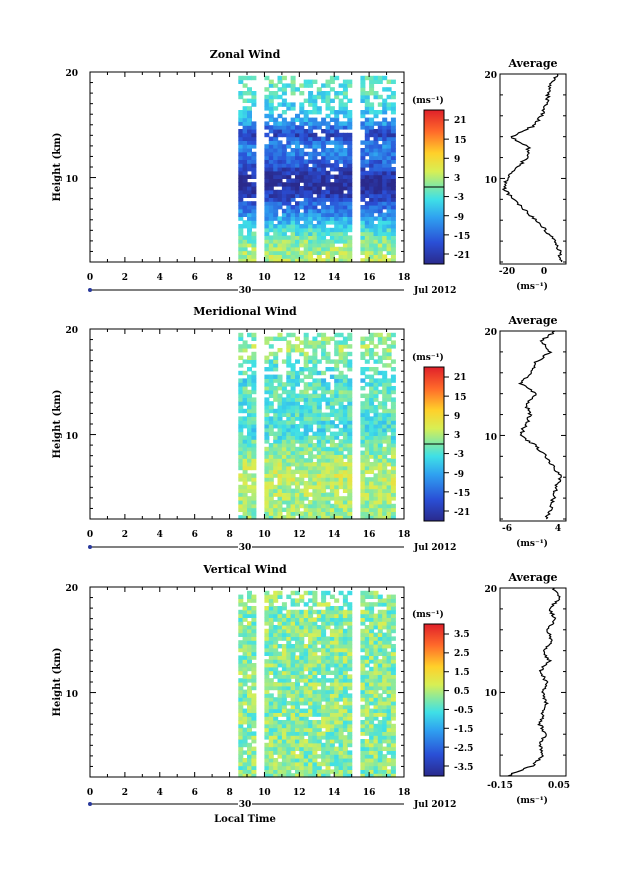  Describe the element at coordinates (459, 455) in the screenshot. I see `cb-tick: -3` at that location.